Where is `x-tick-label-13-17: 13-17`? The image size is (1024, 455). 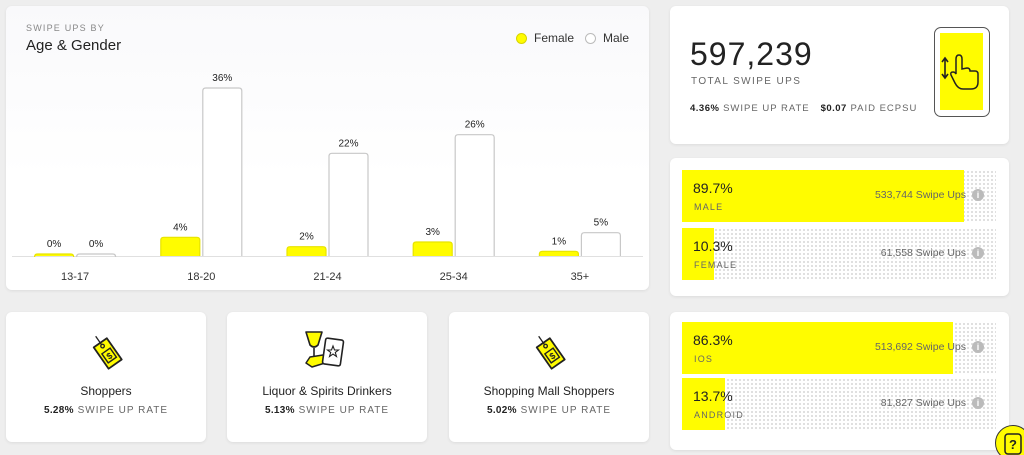 x-tick-label-13-17: 13-17 is located at coordinates (75, 277).